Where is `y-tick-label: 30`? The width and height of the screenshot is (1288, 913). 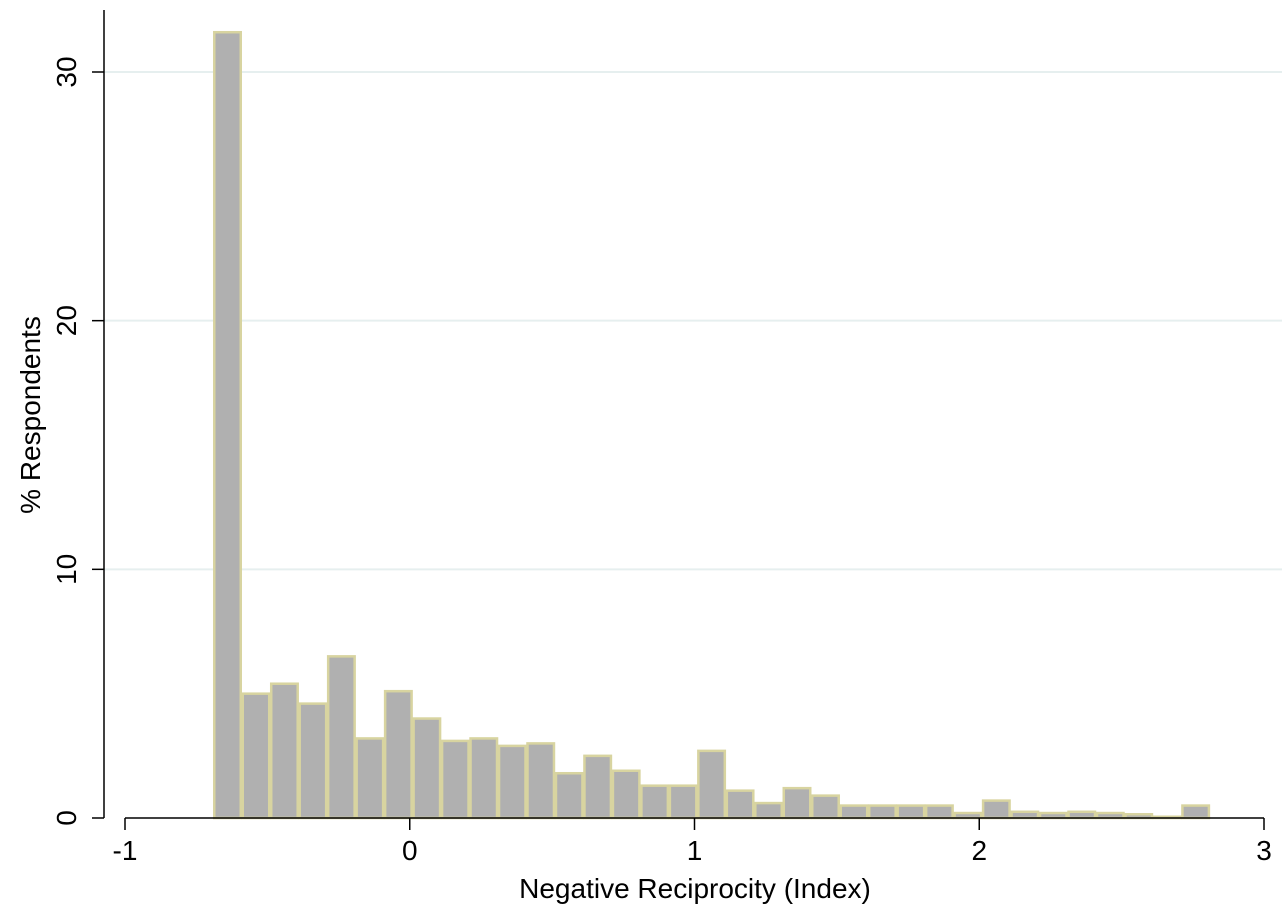
y-tick-label: 30 is located at coordinates (66, 71).